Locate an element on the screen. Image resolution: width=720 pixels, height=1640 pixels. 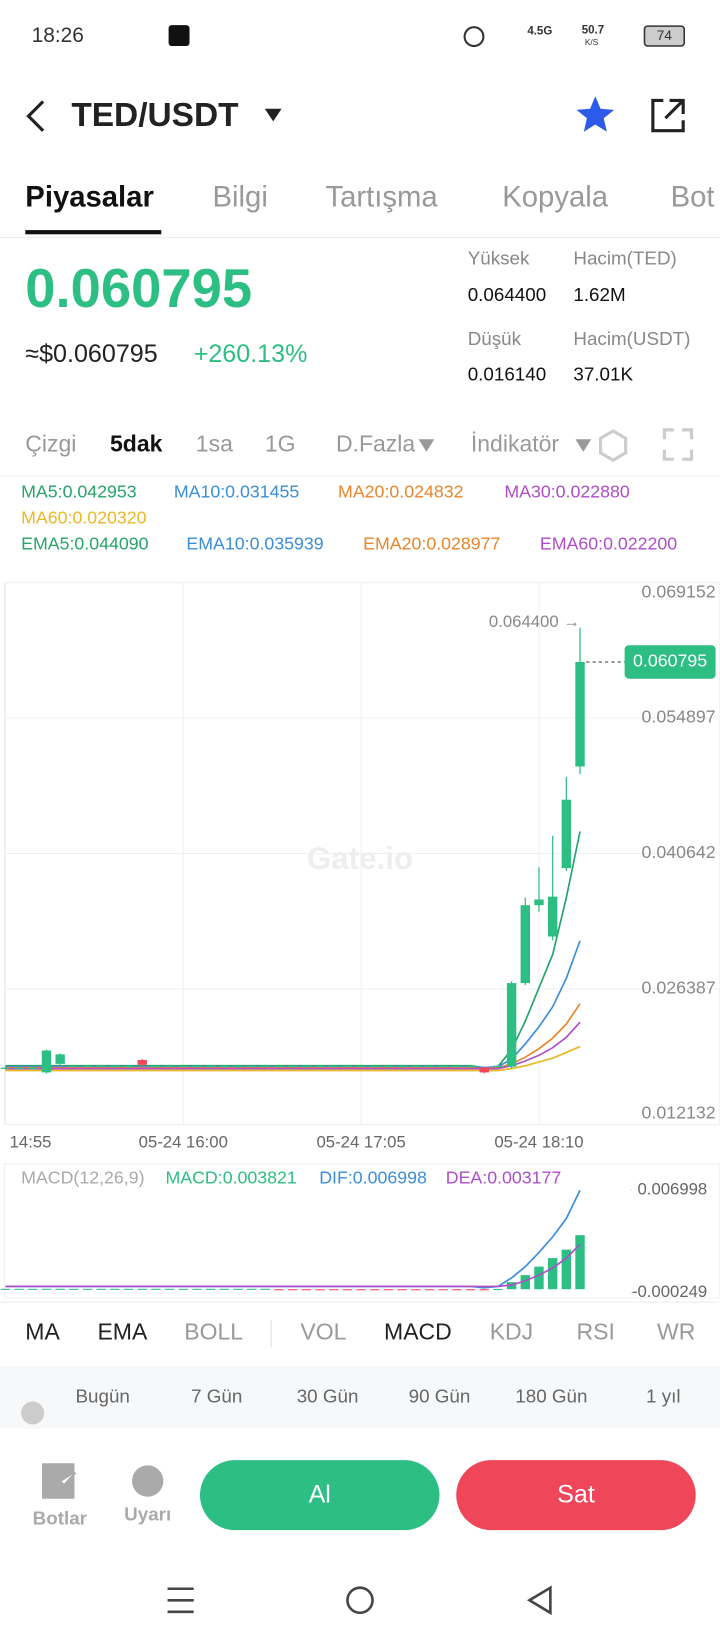
bots-icon is located at coordinates (59, 1481).